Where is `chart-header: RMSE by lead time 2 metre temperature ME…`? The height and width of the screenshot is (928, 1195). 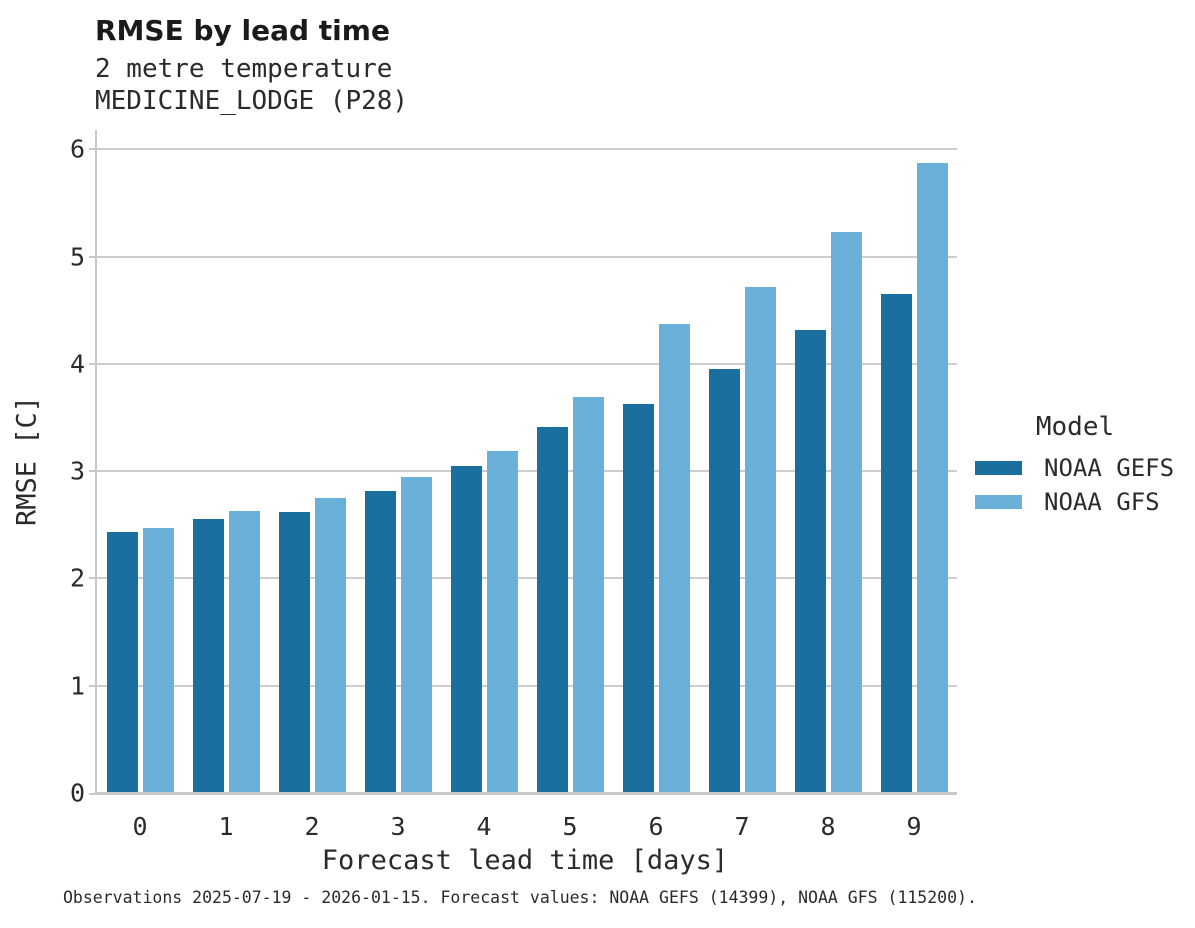
chart-header: RMSE by lead time 2 metre temperature ME… is located at coordinates (251, 65).